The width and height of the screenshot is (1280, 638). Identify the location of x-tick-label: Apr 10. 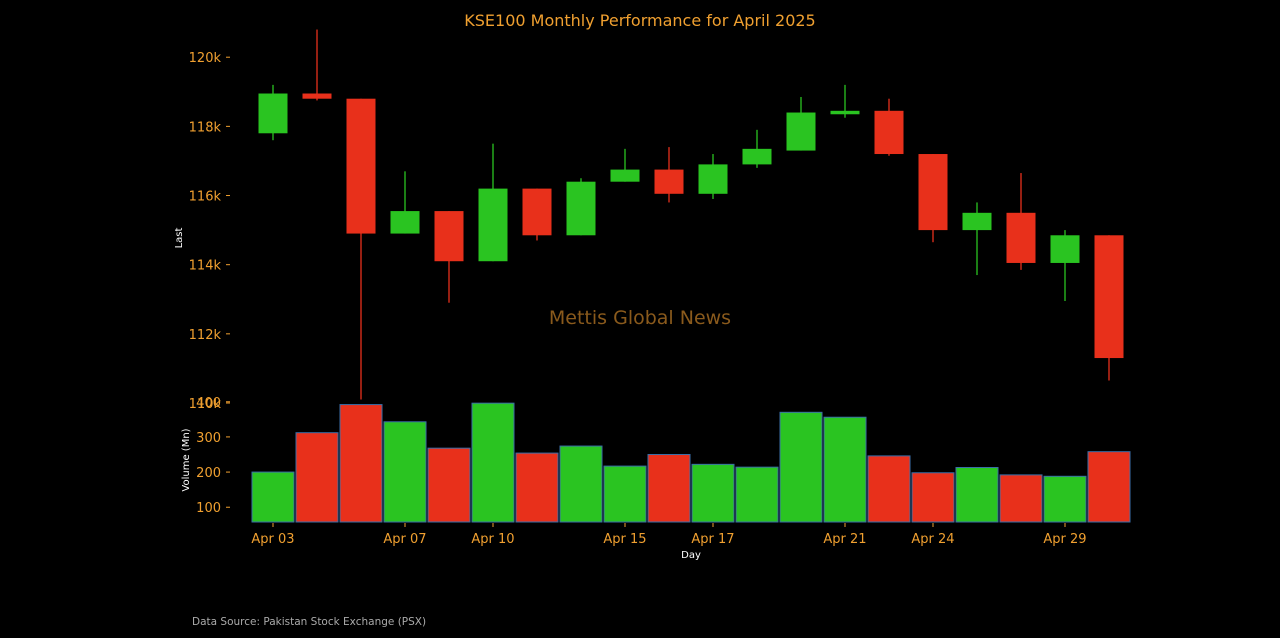
(492, 539).